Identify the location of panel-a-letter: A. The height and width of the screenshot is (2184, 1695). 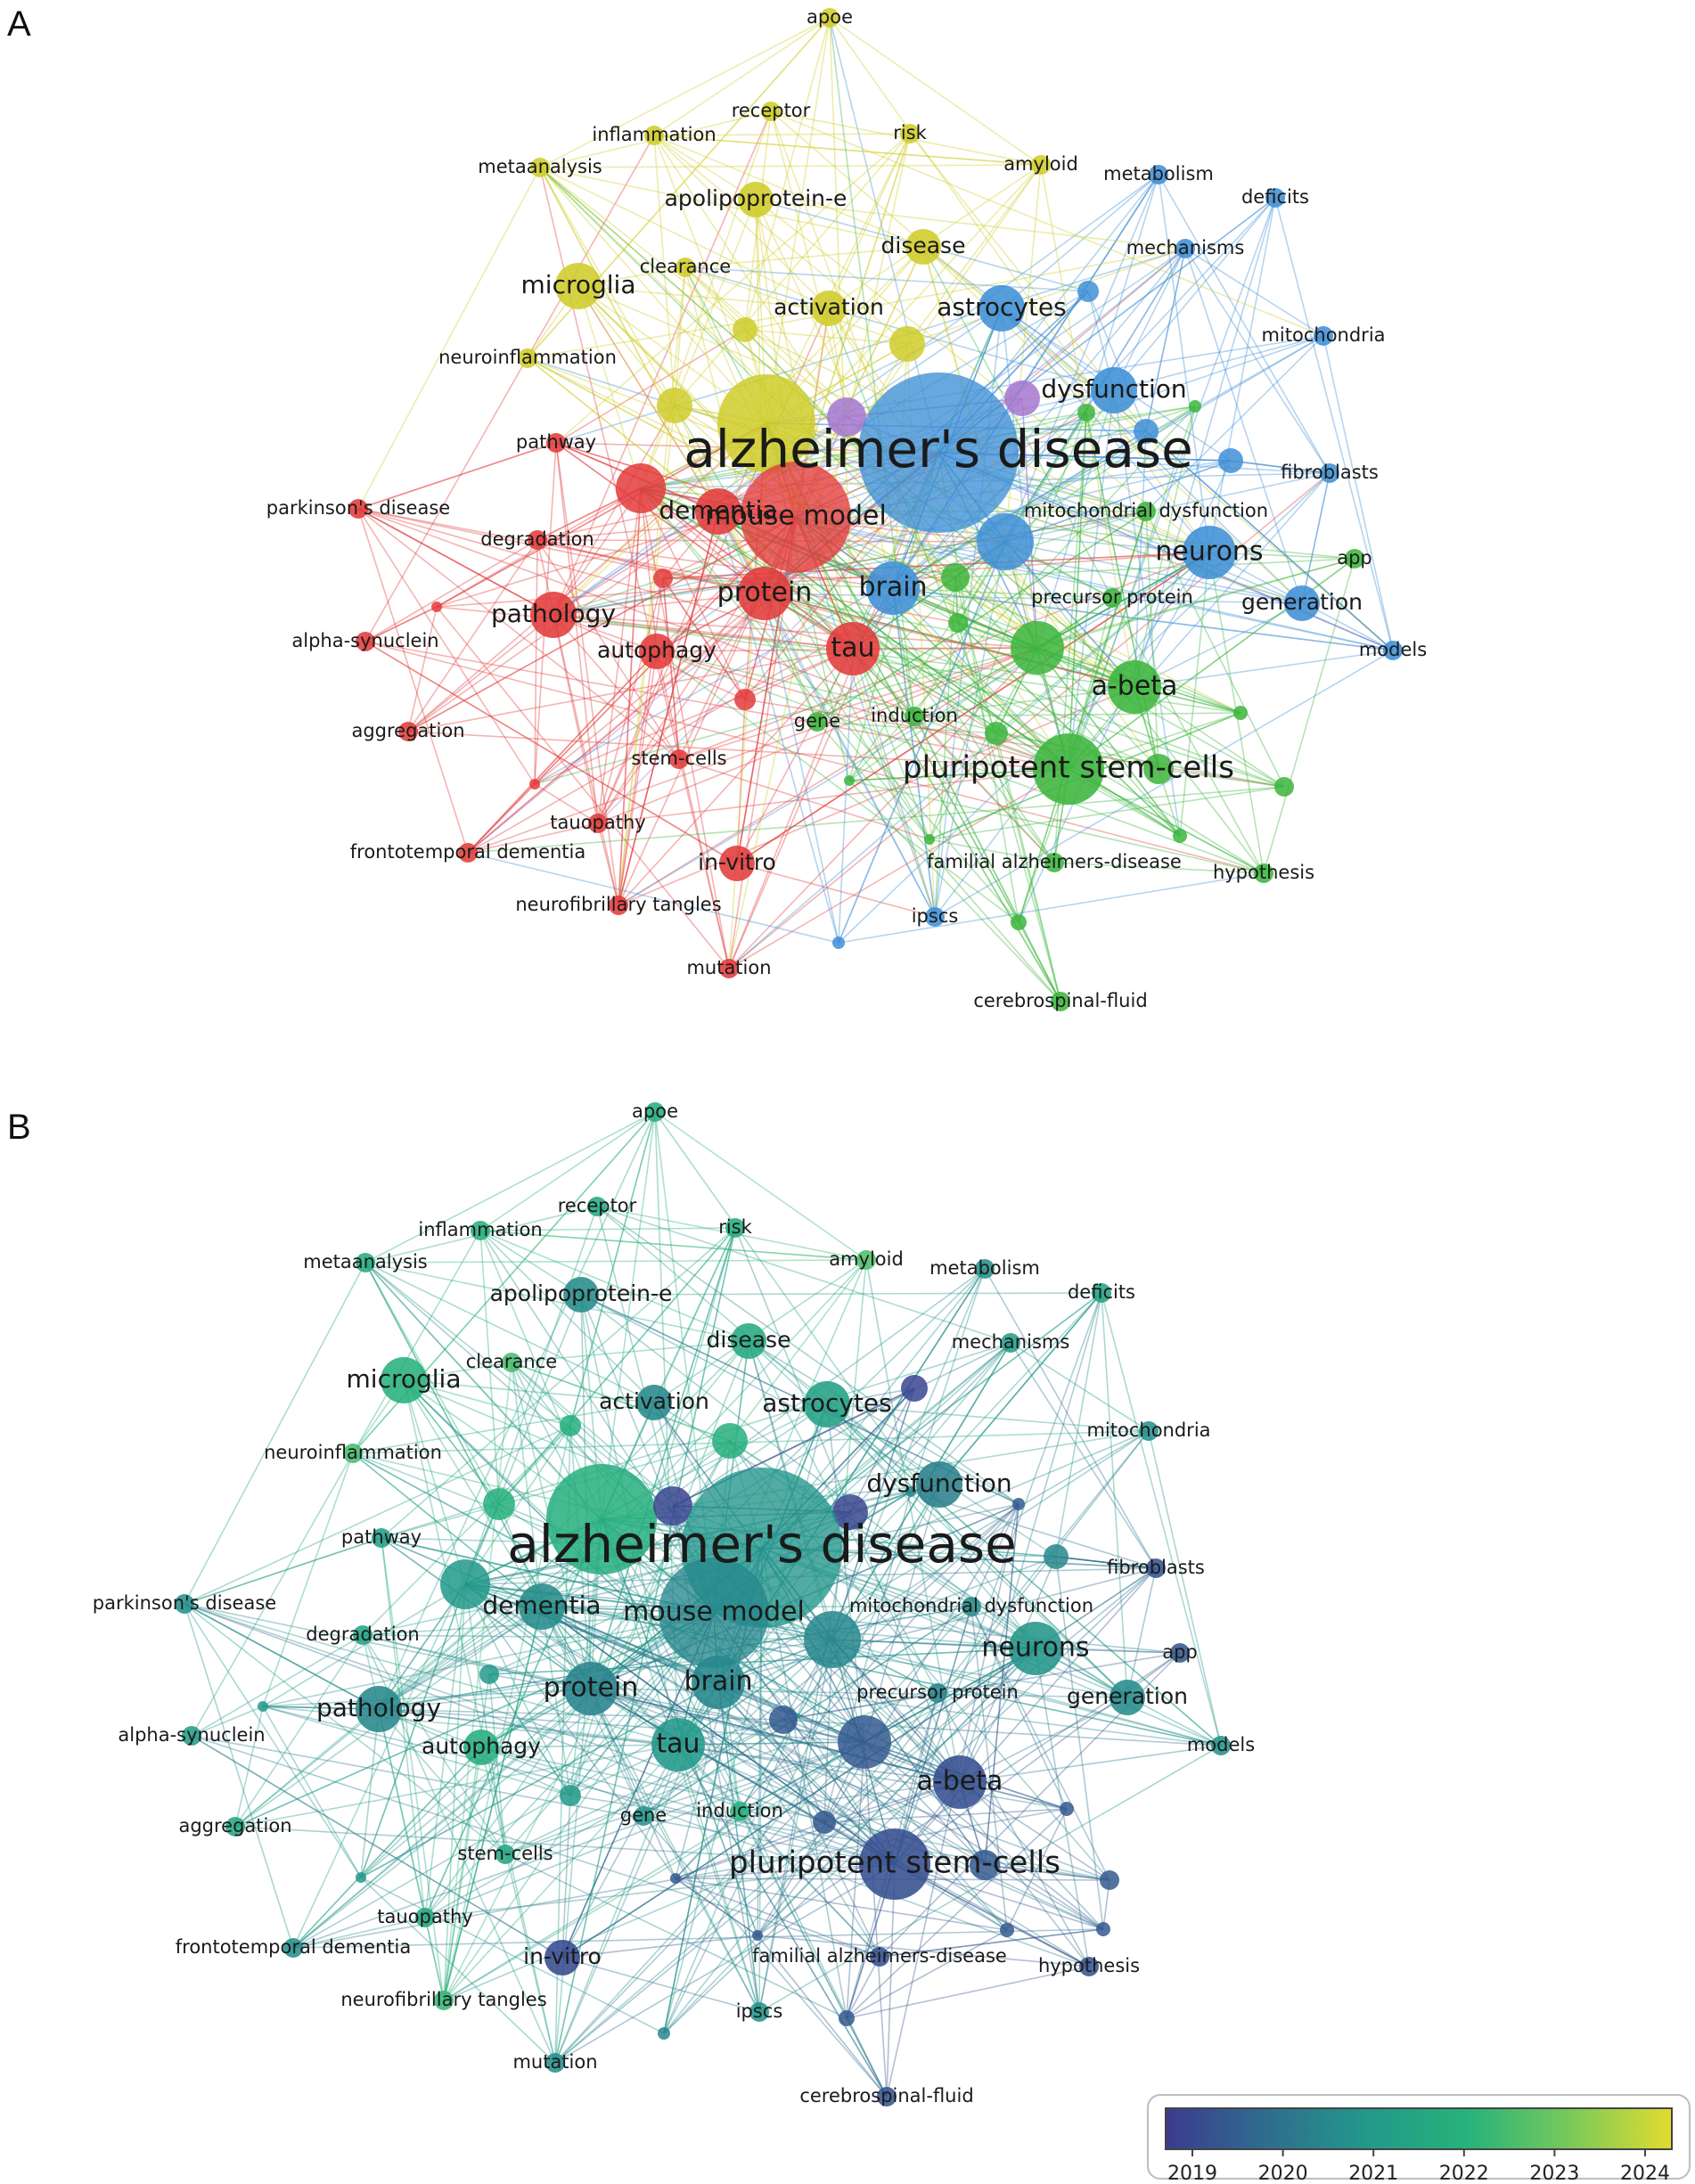
(19, 24).